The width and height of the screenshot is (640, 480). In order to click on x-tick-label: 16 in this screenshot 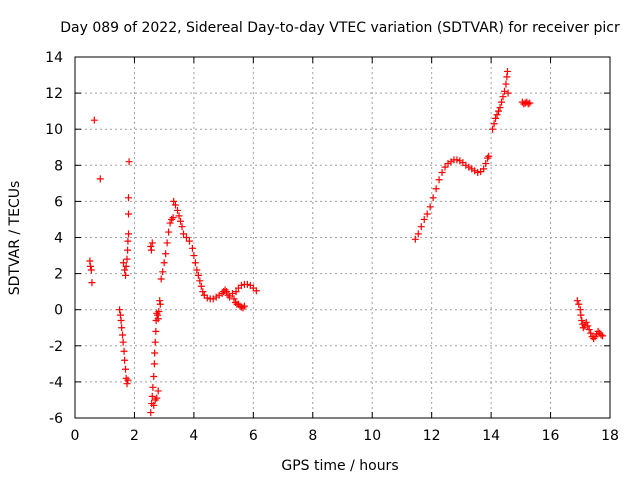, I will do `click(551, 436)`.